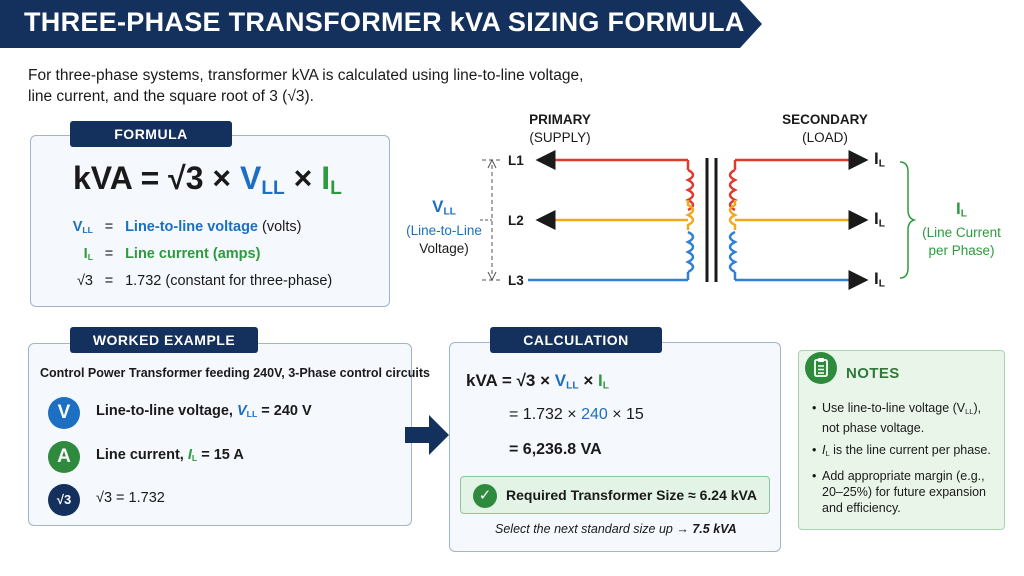 The image size is (1024, 576). I want to click on il-output-2: IL, so click(879, 219).